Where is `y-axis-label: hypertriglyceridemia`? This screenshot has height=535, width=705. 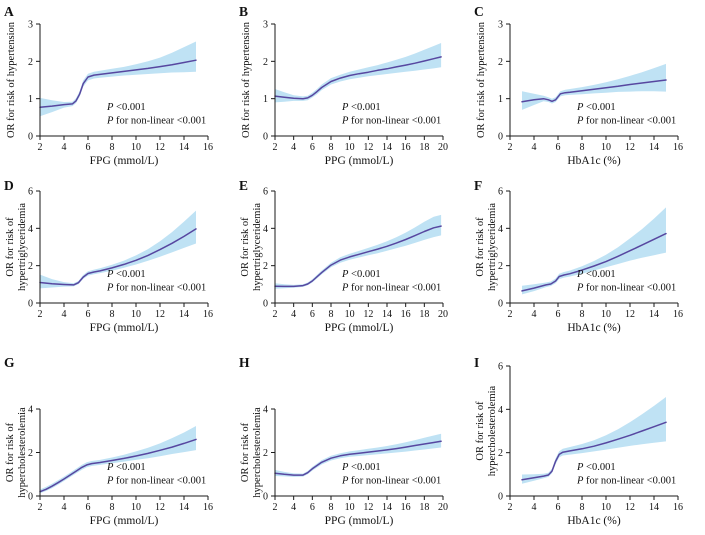
y-axis-label: hypertriglyceridemia is located at coordinates (22, 247).